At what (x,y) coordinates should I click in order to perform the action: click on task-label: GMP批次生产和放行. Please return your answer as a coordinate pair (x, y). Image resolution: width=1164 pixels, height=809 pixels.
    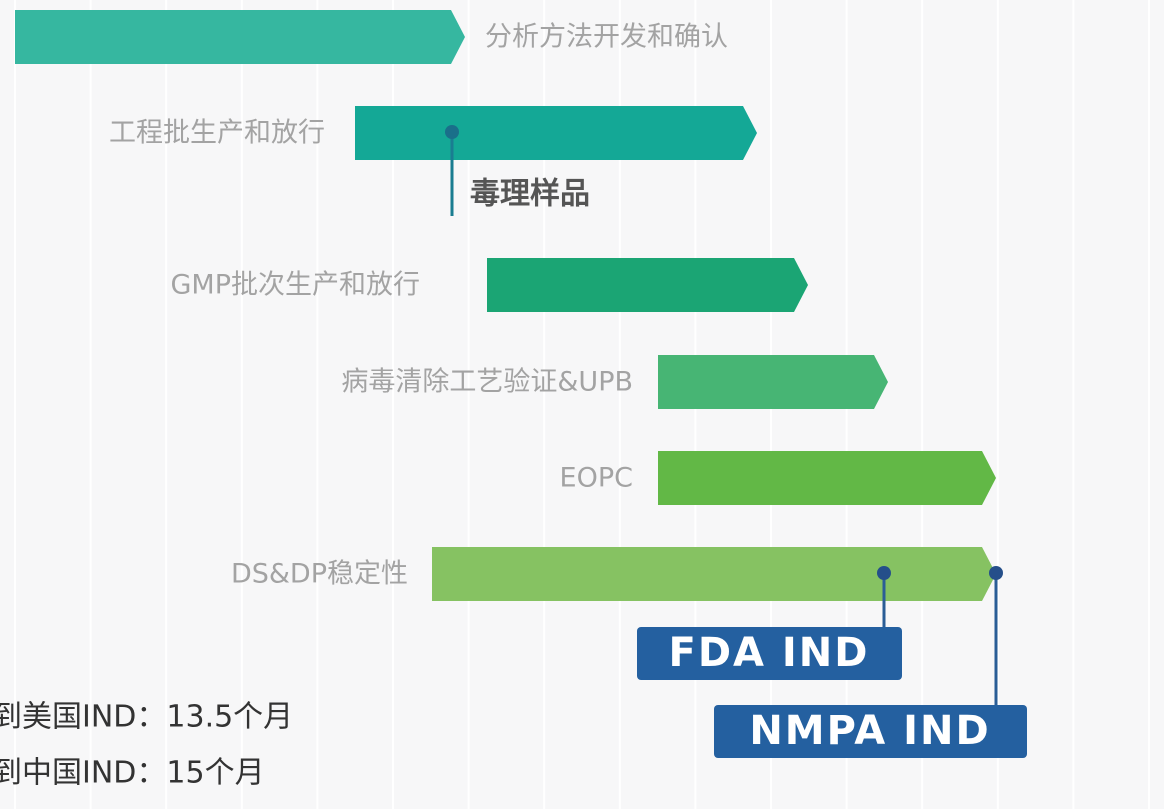
    Looking at the image, I should click on (296, 285).